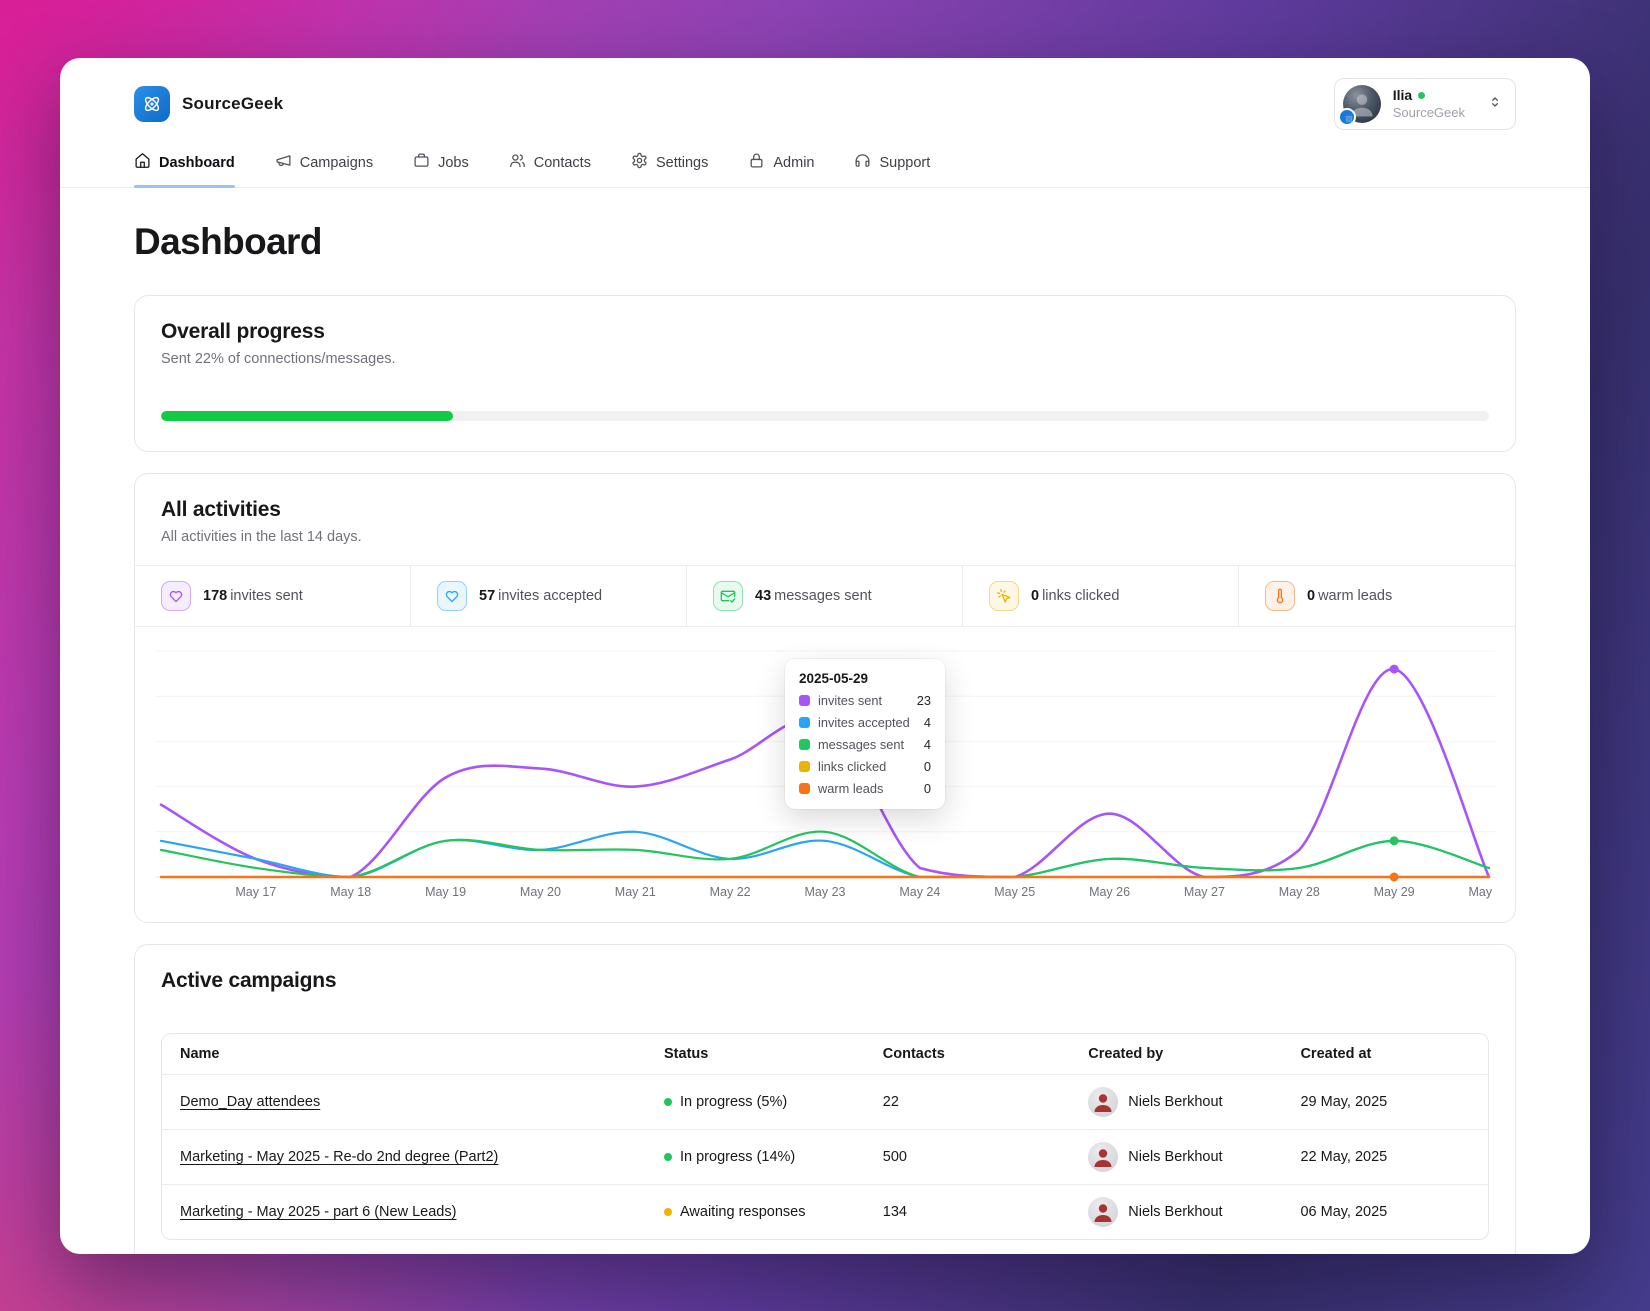 The width and height of the screenshot is (1650, 1311). What do you see at coordinates (862, 162) in the screenshot?
I see `headphones-icon` at bounding box center [862, 162].